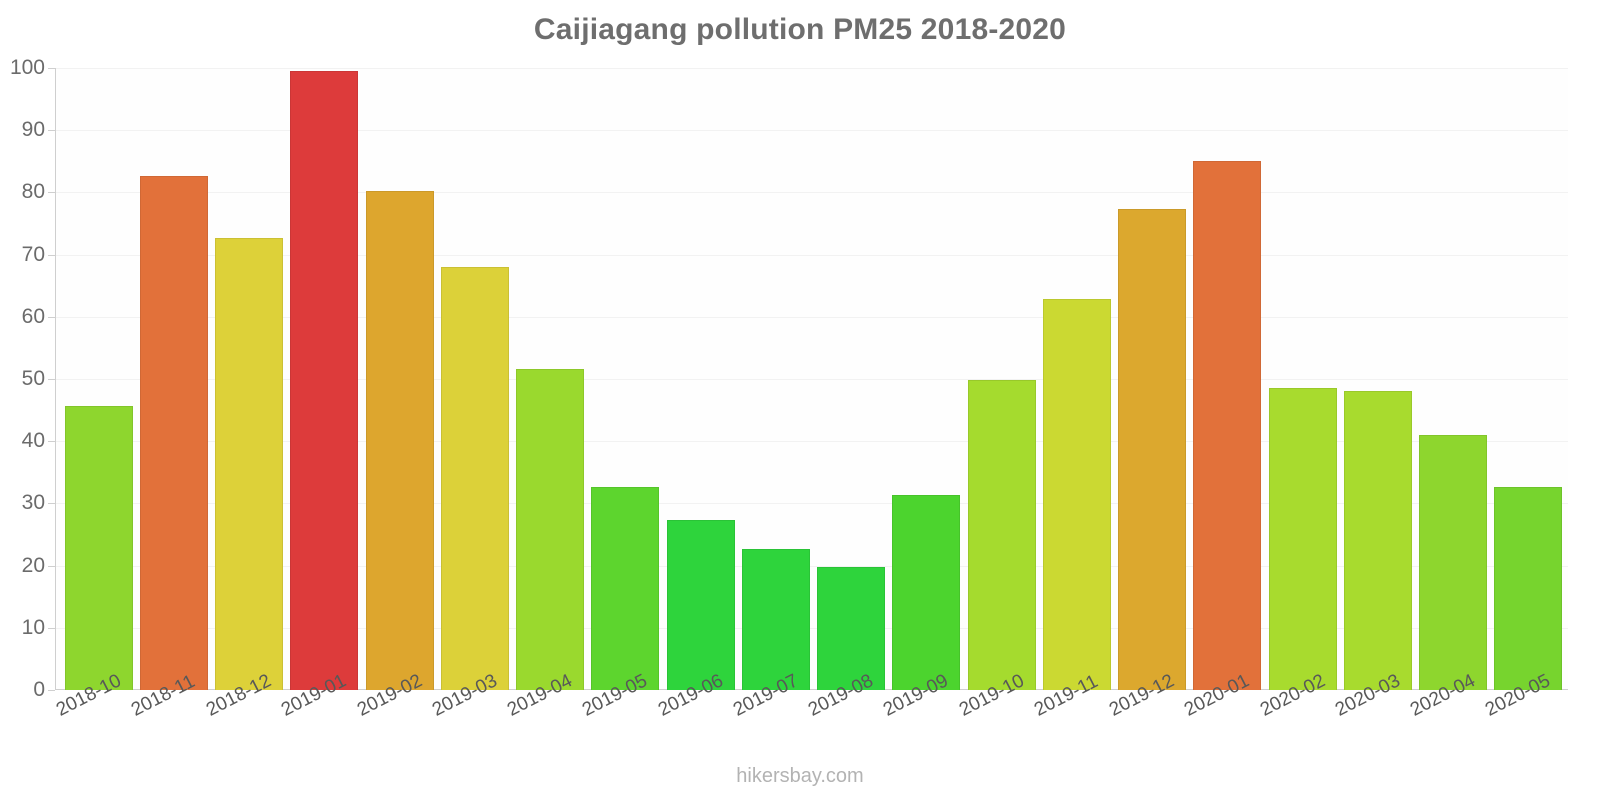 Image resolution: width=1600 pixels, height=800 pixels. What do you see at coordinates (33, 130) in the screenshot?
I see `y-tick-label: 90` at bounding box center [33, 130].